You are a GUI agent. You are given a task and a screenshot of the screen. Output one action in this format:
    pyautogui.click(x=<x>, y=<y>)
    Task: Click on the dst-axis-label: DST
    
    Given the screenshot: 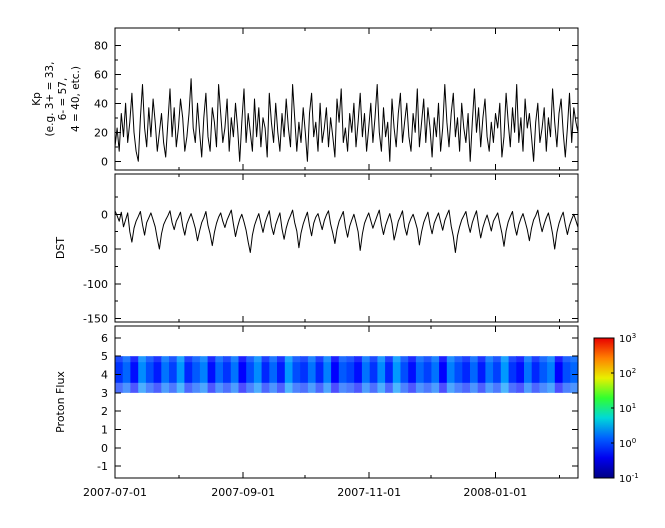 What is the action you would take?
    pyautogui.click(x=60, y=248)
    